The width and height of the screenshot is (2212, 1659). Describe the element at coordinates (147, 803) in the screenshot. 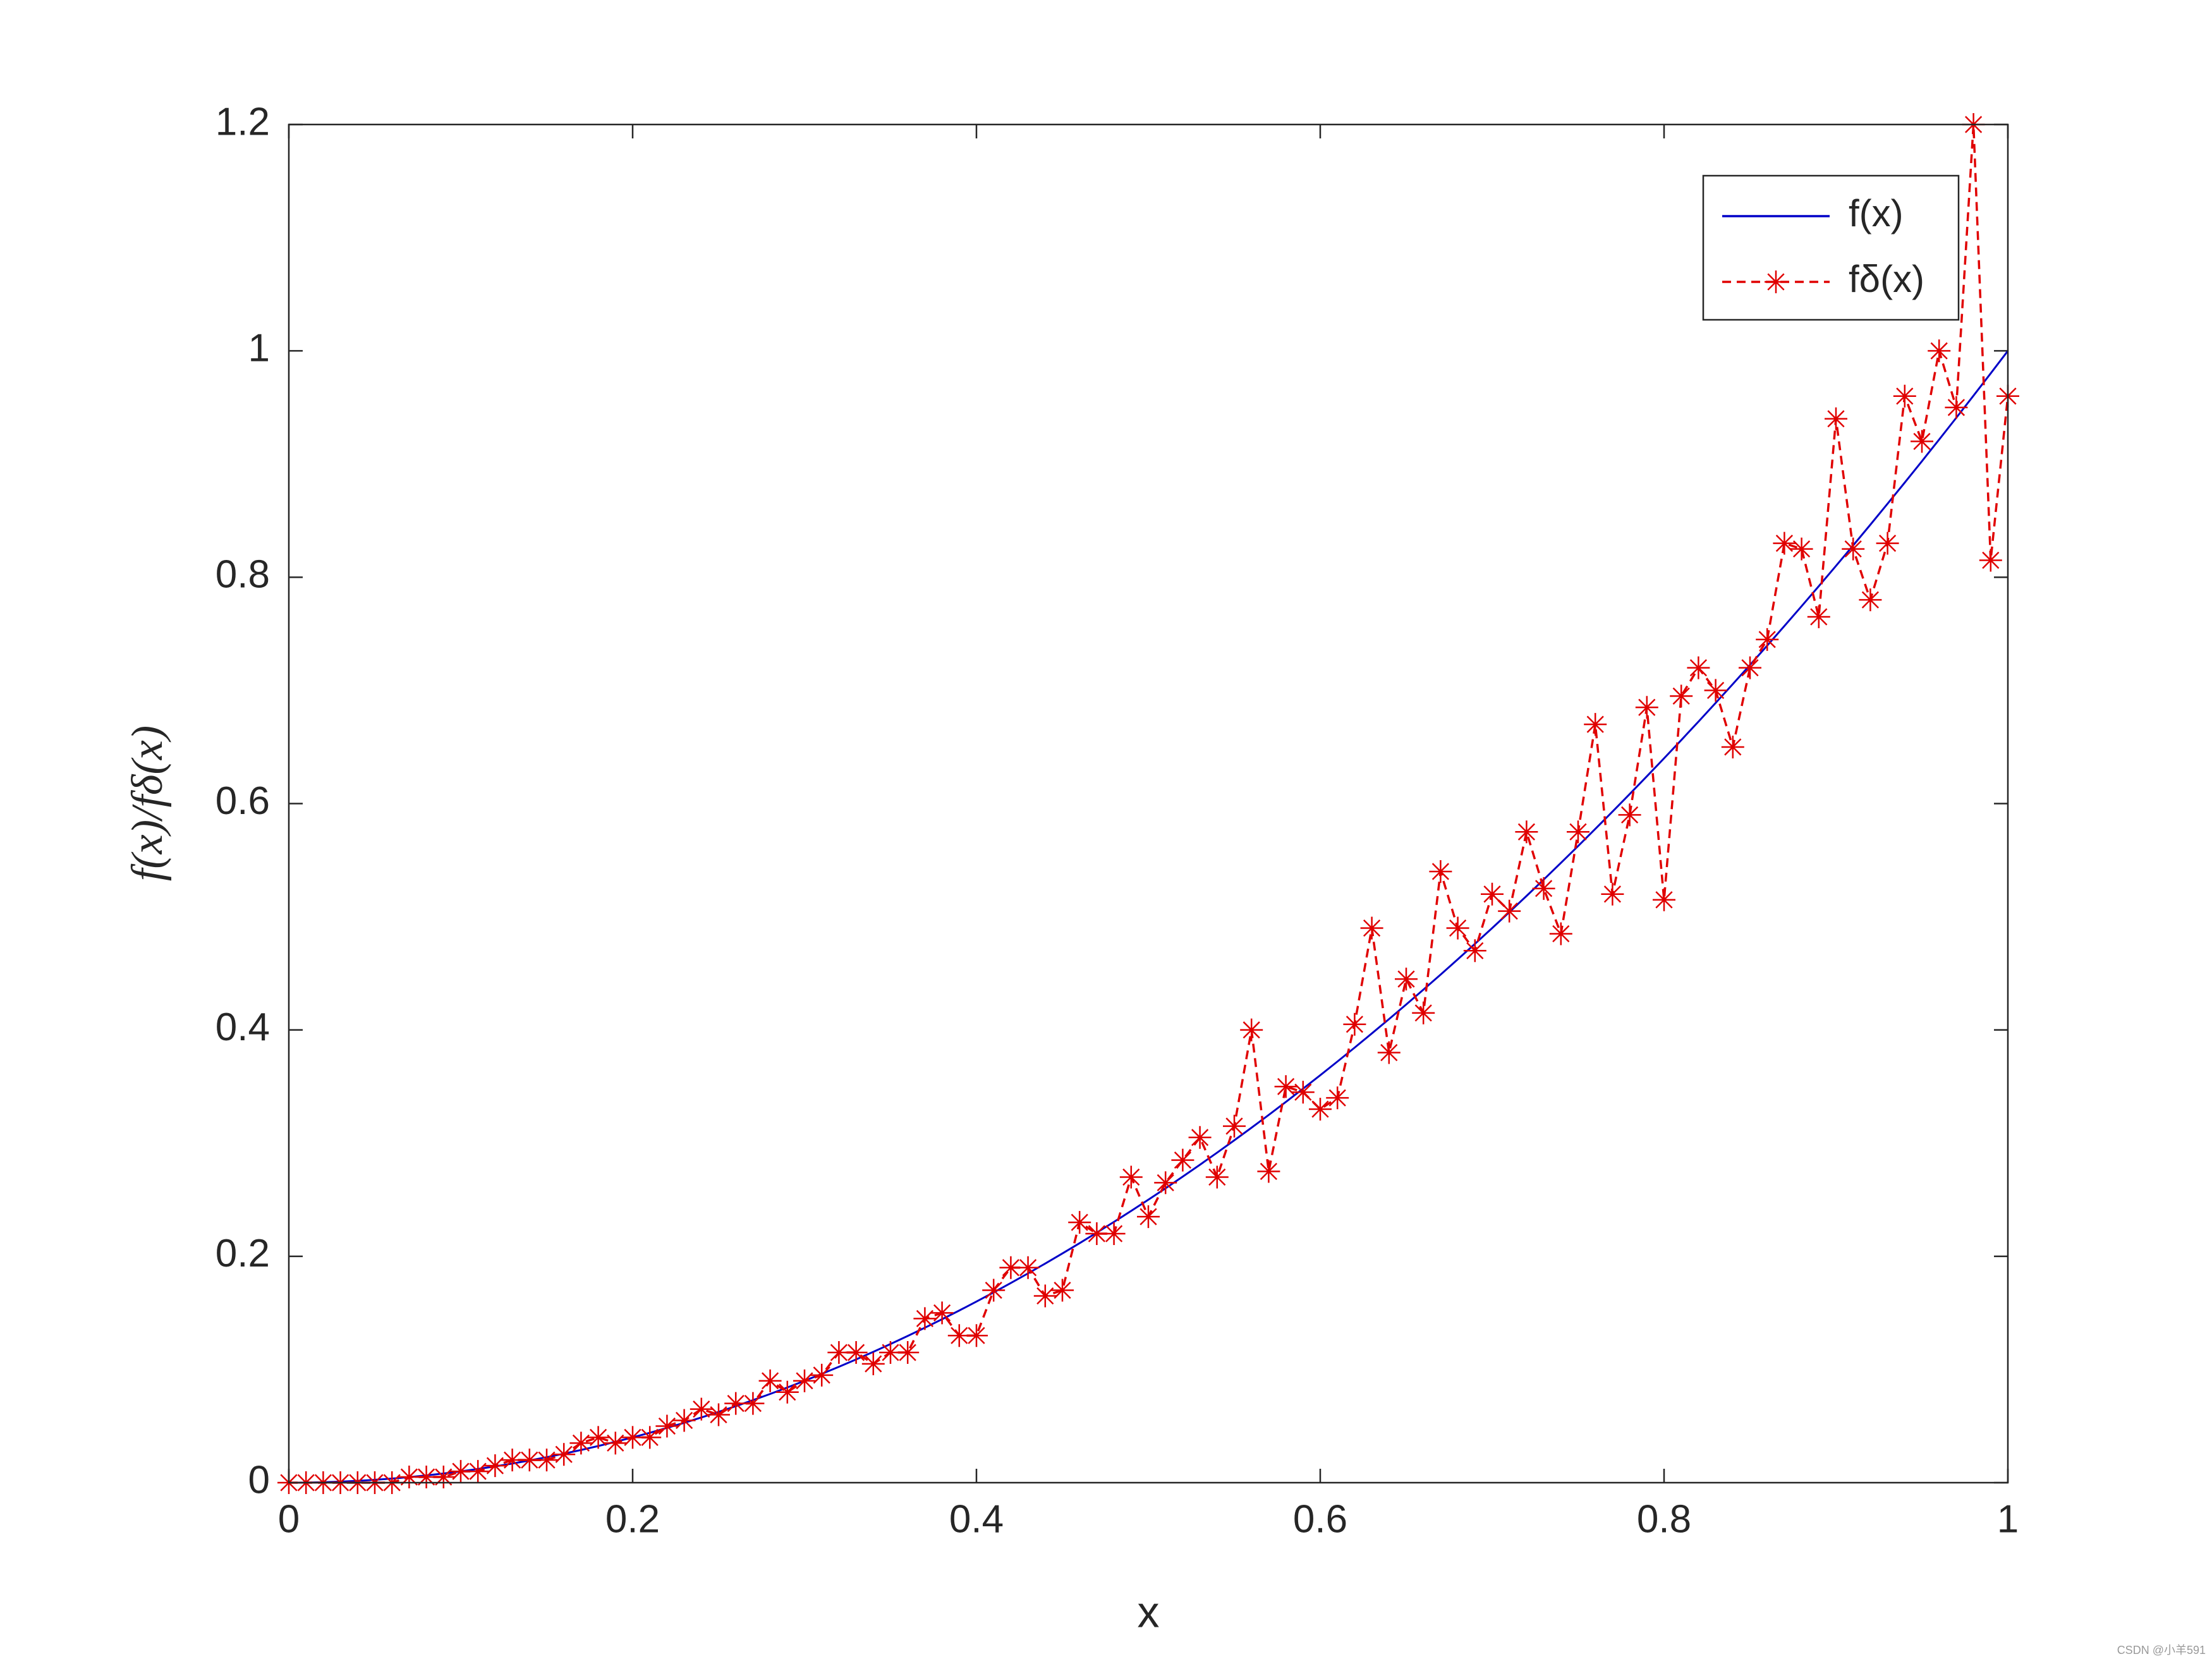

I see `y-axis-label: f(x)/fδ(x)` at that location.